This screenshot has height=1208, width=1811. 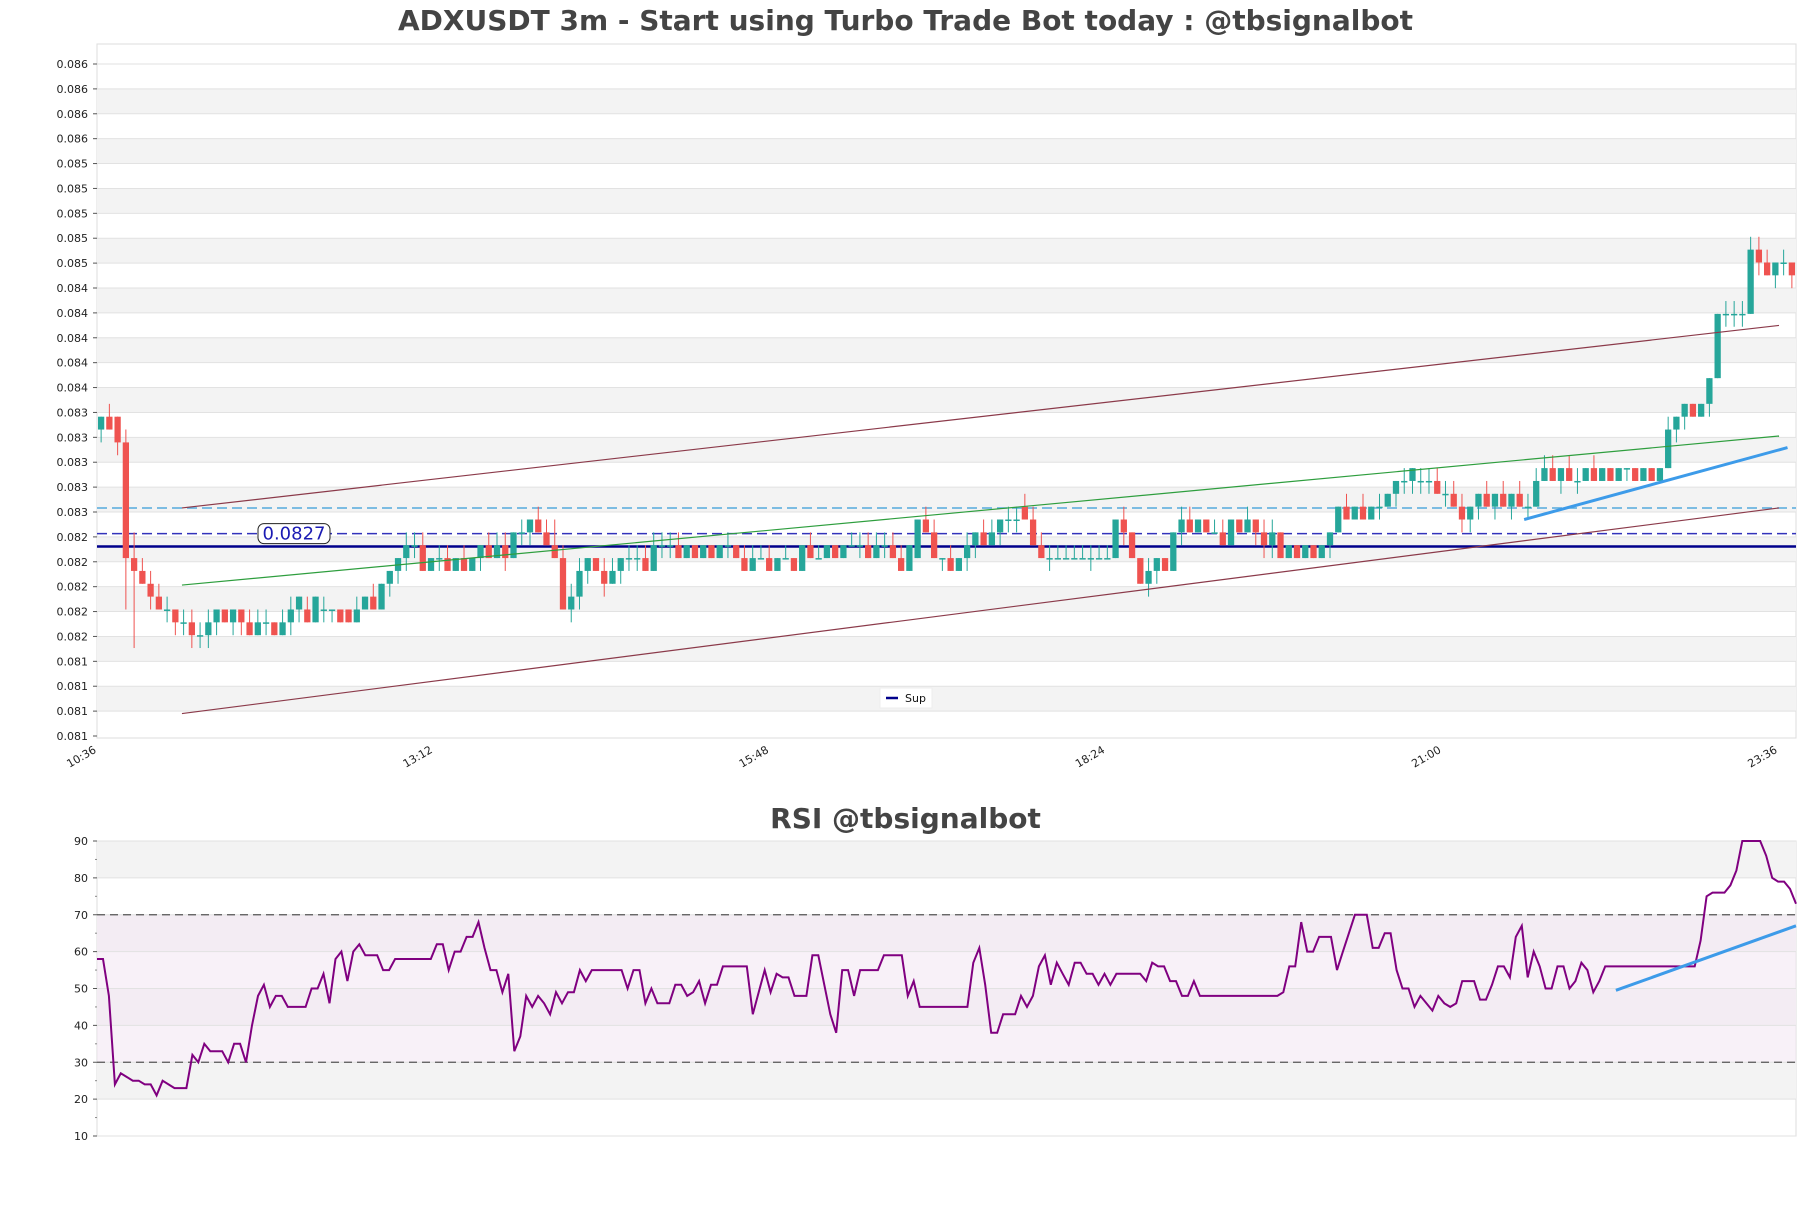 What do you see at coordinates (1706, 958) in the screenshot?
I see `rsi-trend-line` at bounding box center [1706, 958].